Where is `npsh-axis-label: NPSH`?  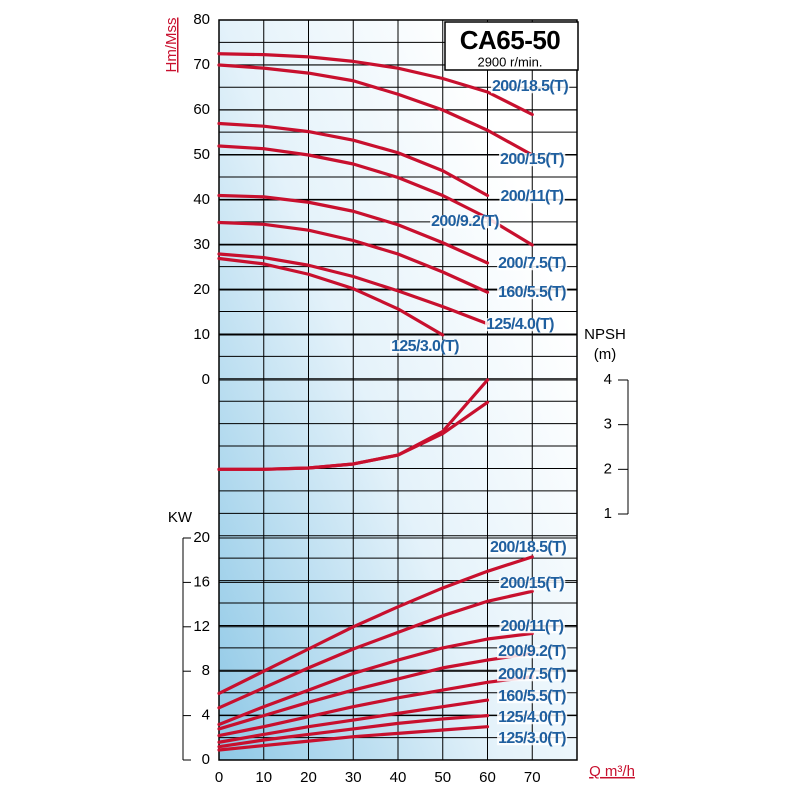
npsh-axis-label: NPSH is located at coordinates (605, 334).